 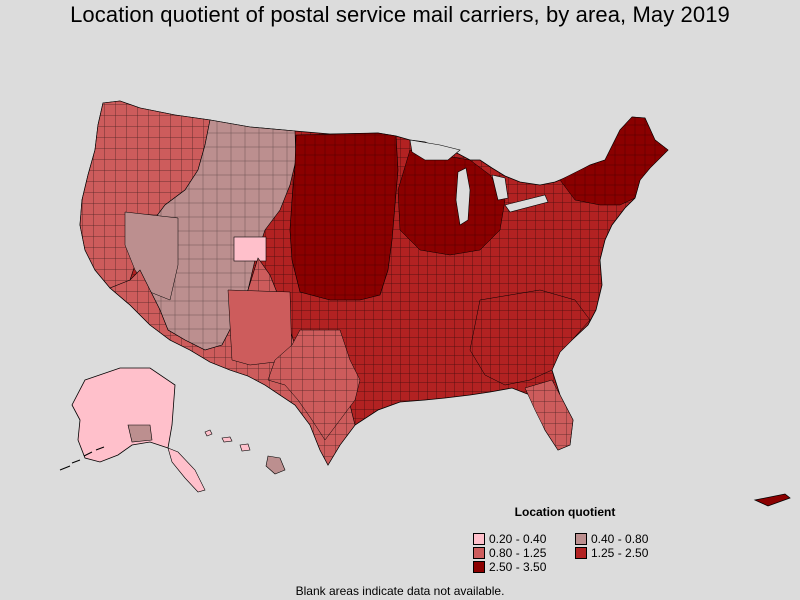 I want to click on legend-item-2-50-3-50: 2.50 - 3.50, so click(x=509, y=567).